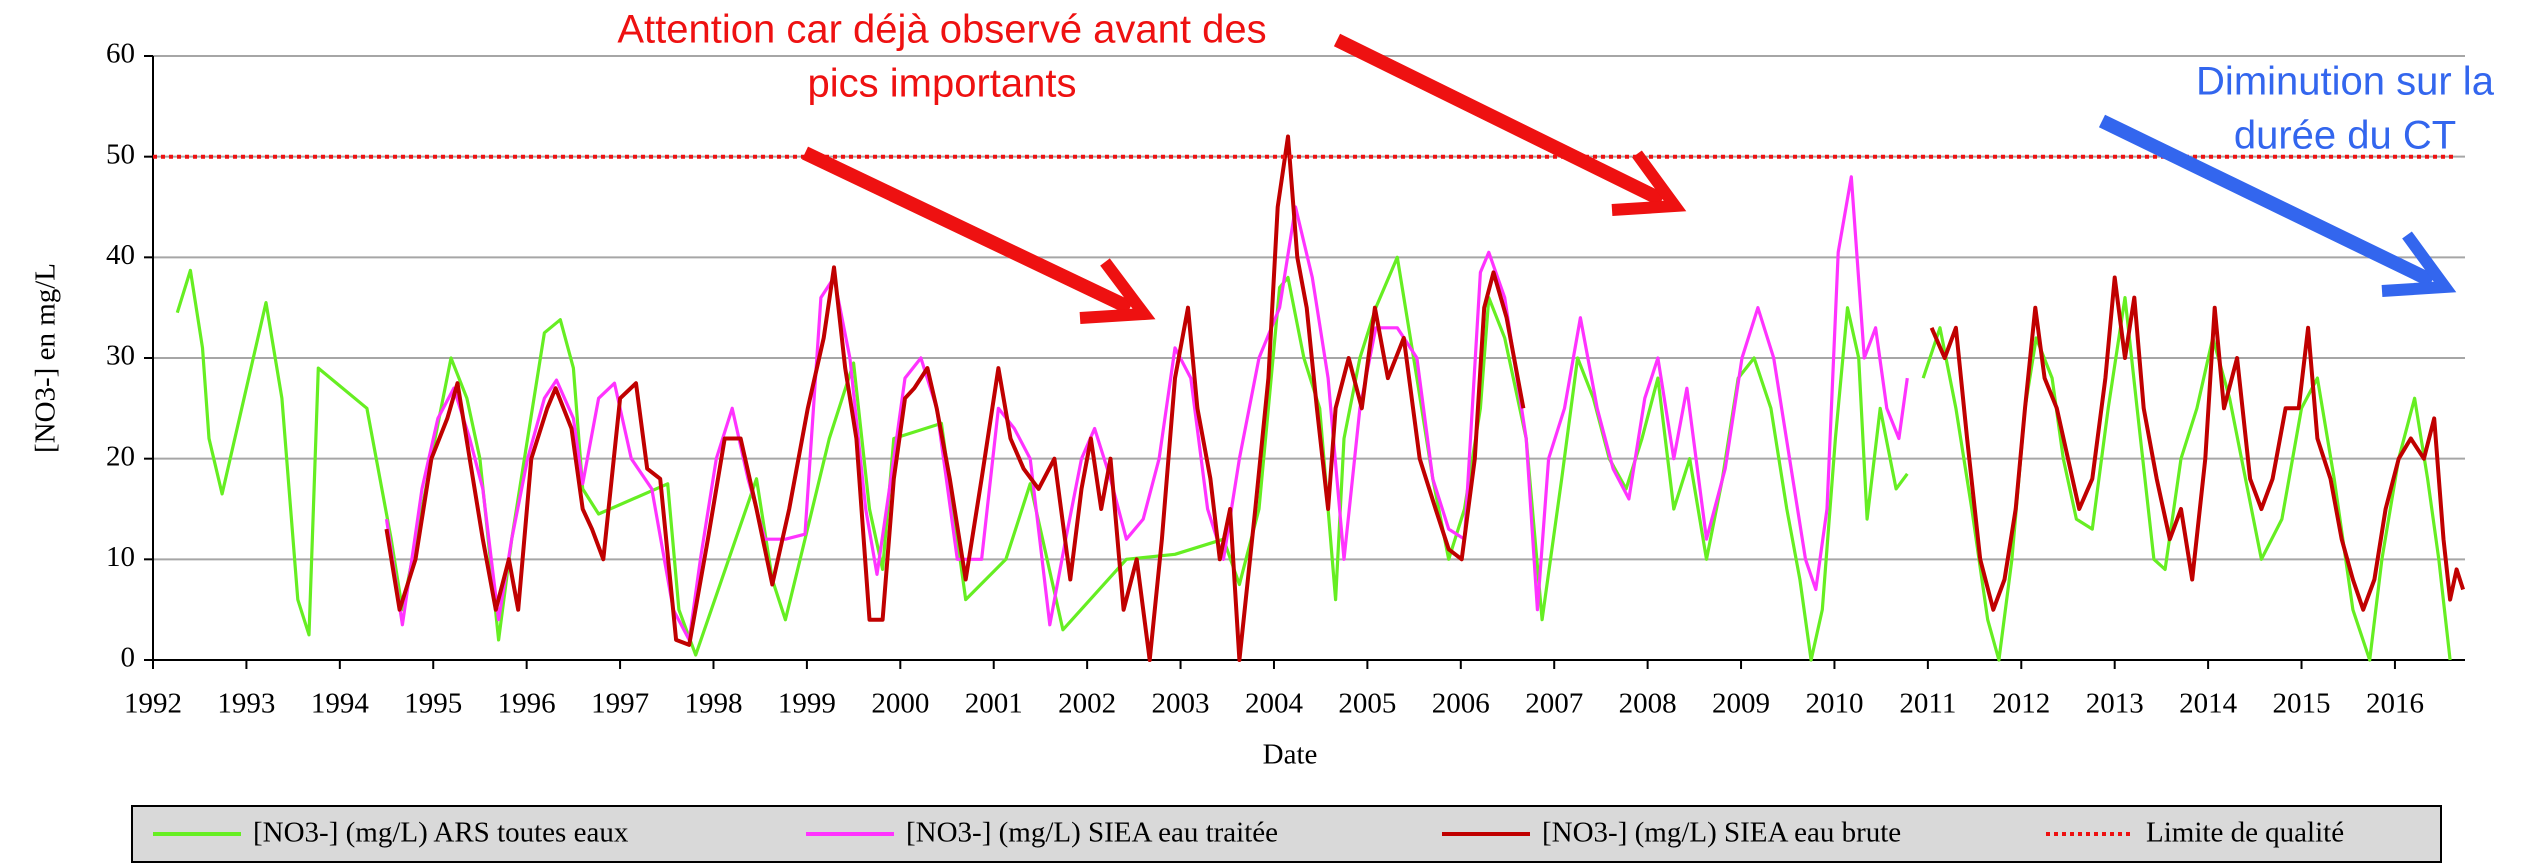 Image resolution: width=2526 pixels, height=866 pixels. I want to click on legend-label: Limite de qualité, so click(2245, 833).